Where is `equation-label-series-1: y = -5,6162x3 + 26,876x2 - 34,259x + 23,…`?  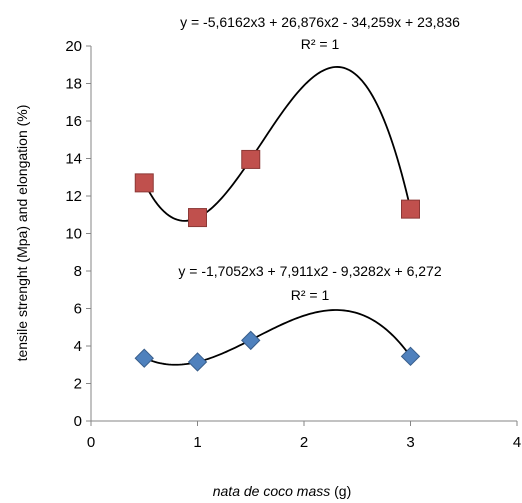
equation-label-series-1: y = -5,6162x3 + 26,876x2 - 34,259x + 23,… is located at coordinates (320, 22).